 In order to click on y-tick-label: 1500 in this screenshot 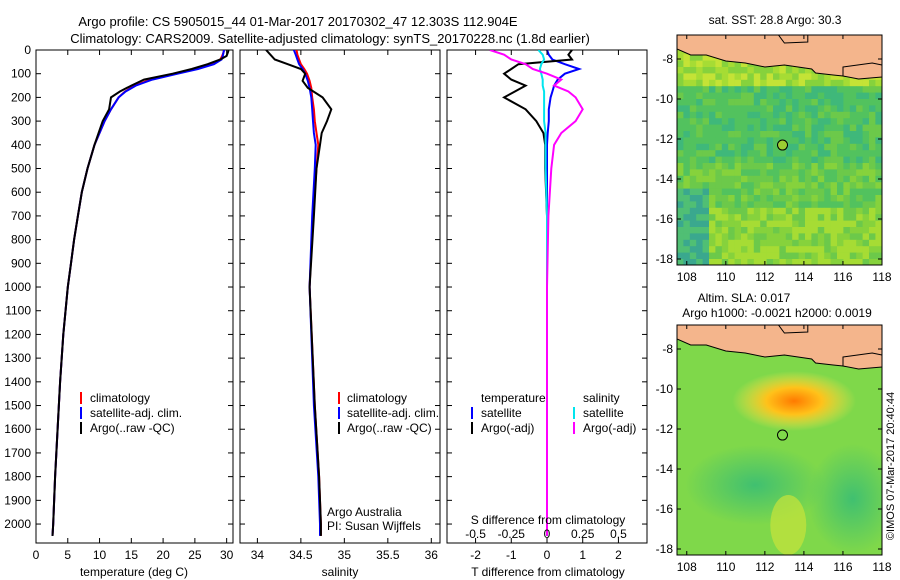, I will do `click(17, 406)`.